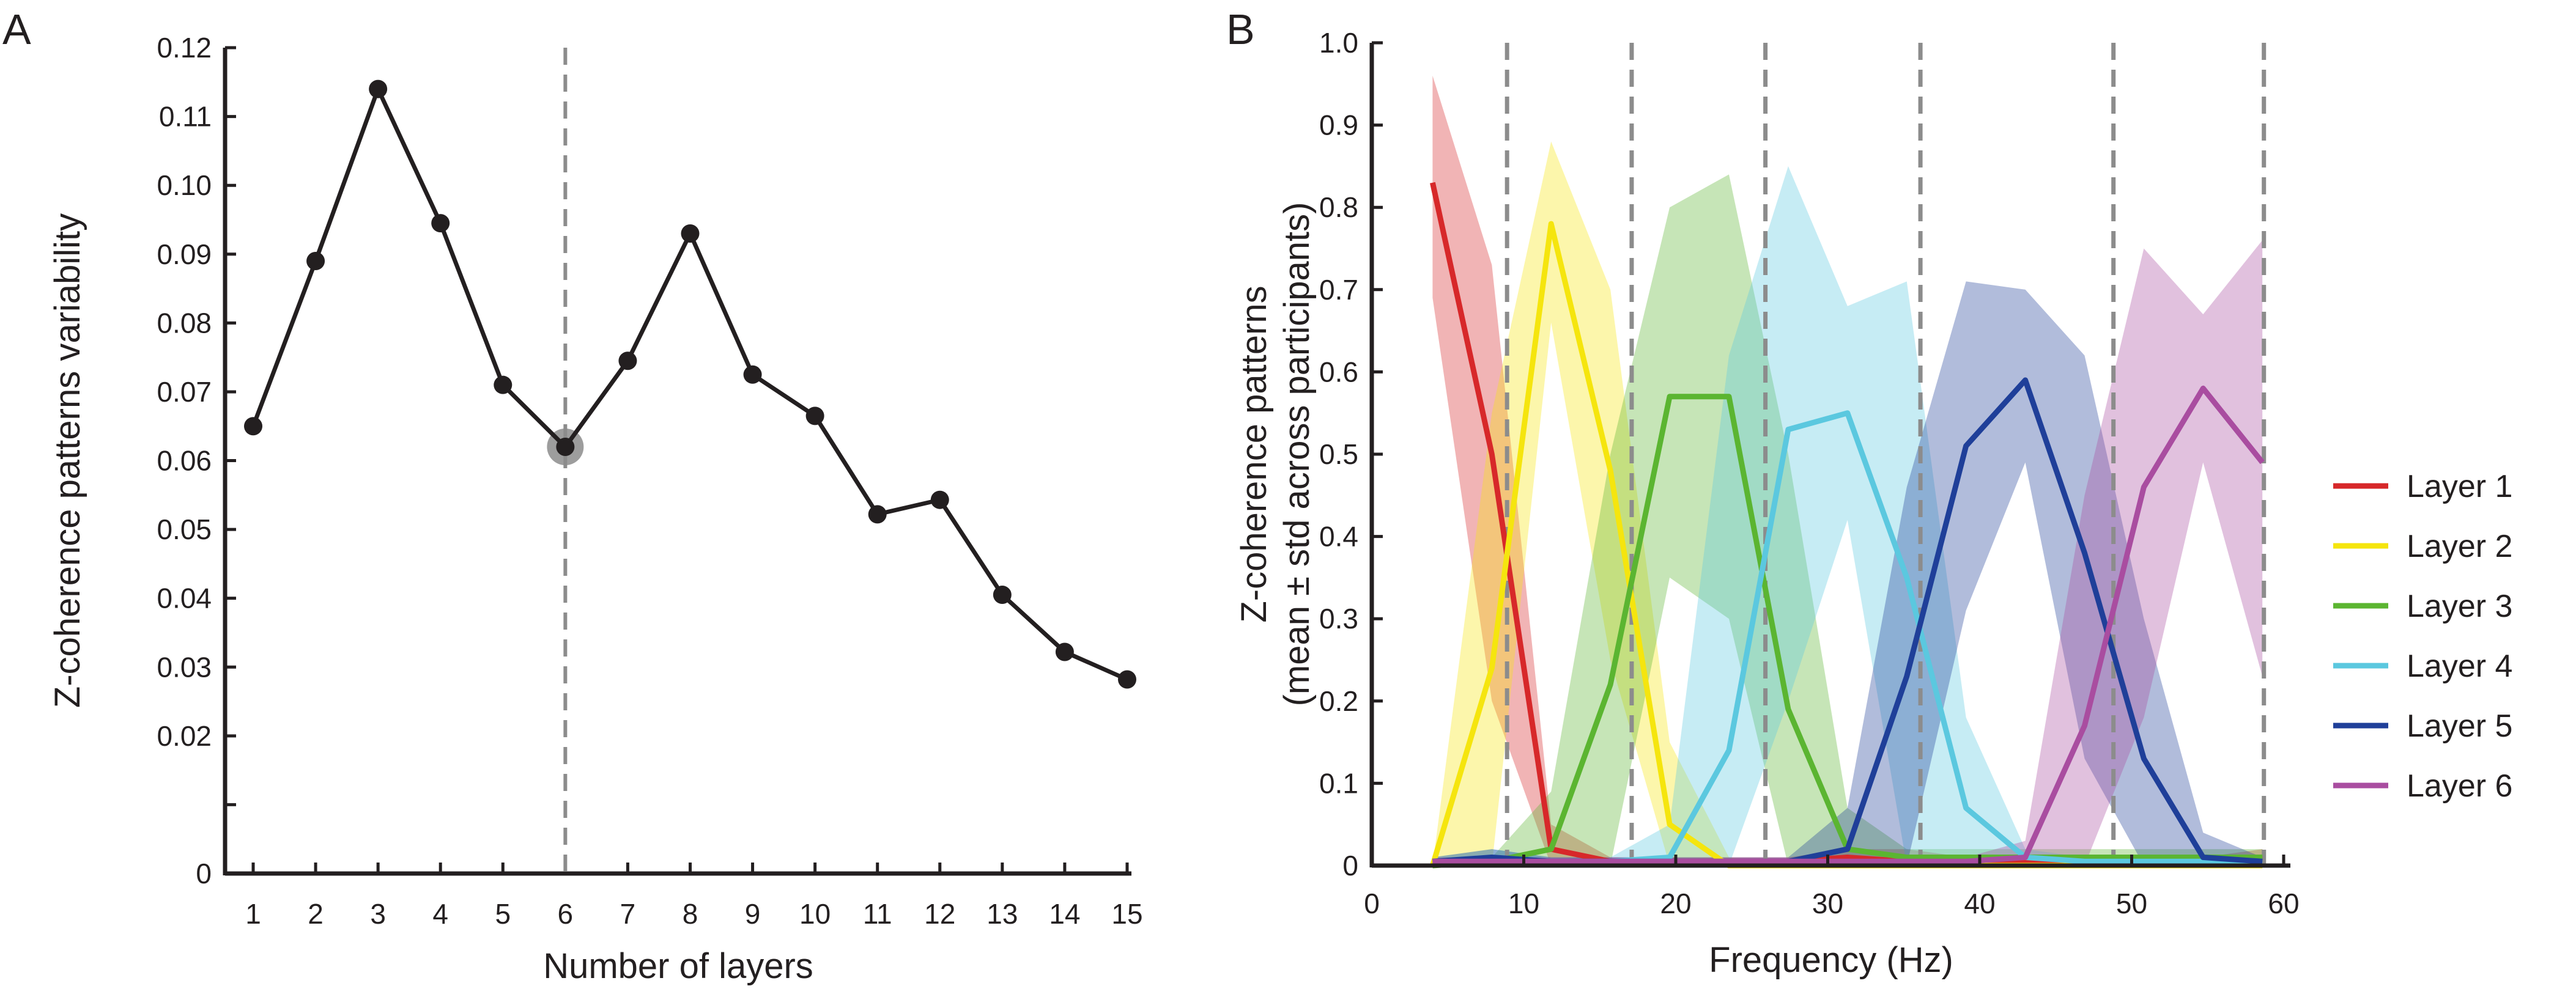 The height and width of the screenshot is (997, 2576). What do you see at coordinates (753, 914) in the screenshot?
I see `x-tick-label: 9` at bounding box center [753, 914].